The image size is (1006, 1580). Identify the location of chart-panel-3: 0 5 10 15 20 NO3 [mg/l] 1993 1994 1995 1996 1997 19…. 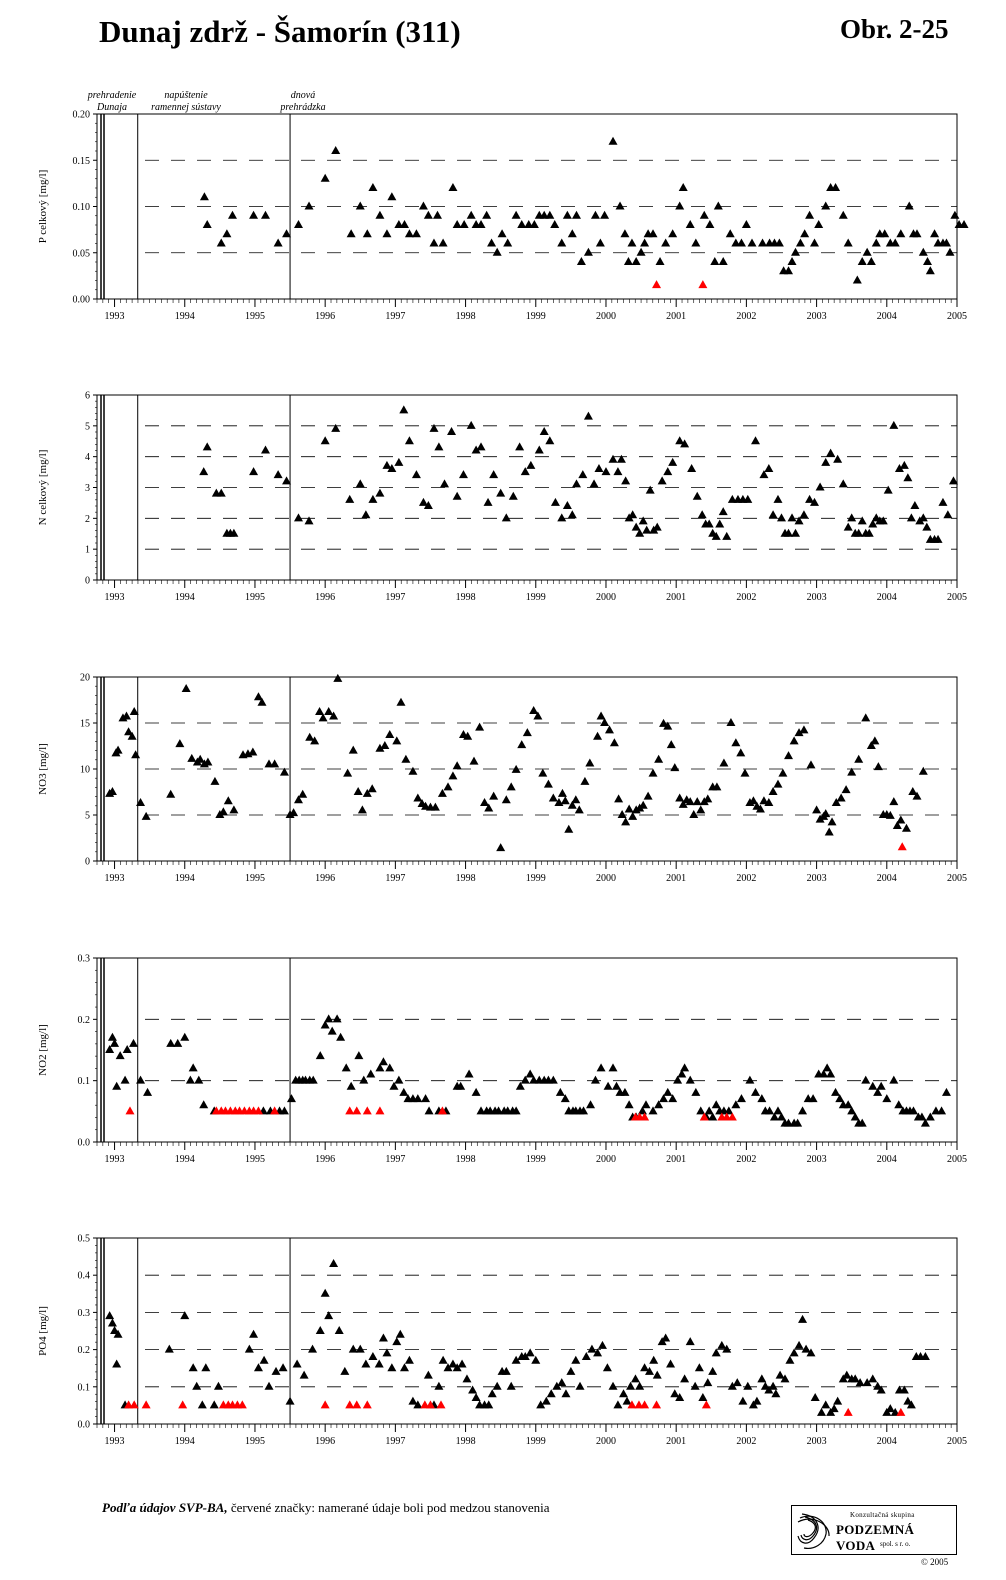
(502, 779).